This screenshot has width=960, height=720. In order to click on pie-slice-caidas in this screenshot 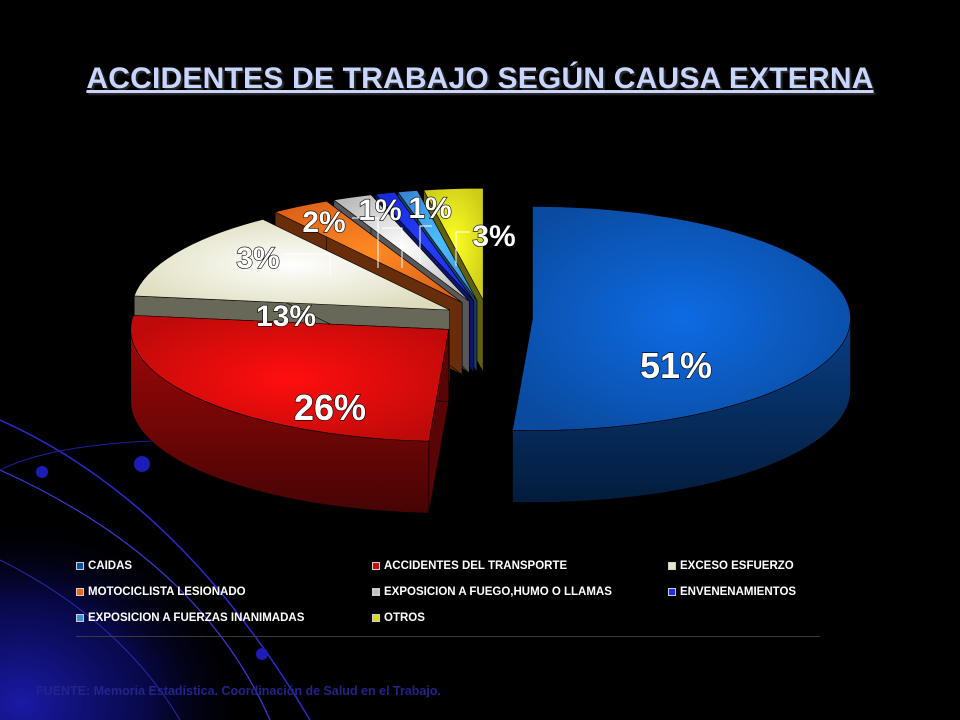, I will do `click(681, 354)`.